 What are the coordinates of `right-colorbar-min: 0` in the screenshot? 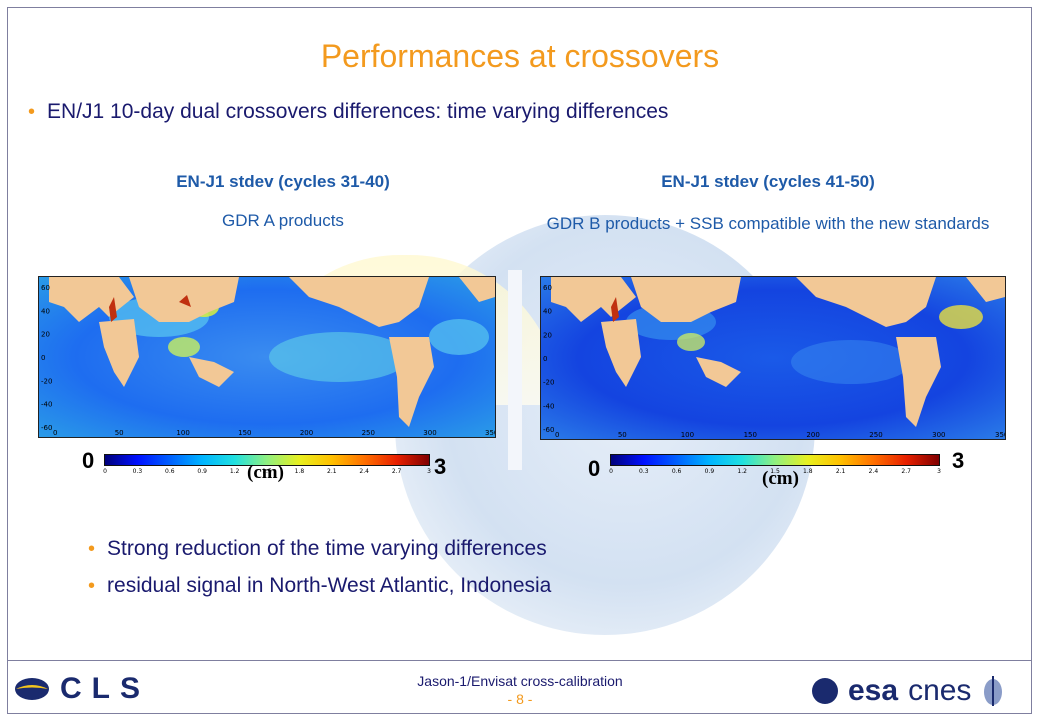 It's located at (594, 468).